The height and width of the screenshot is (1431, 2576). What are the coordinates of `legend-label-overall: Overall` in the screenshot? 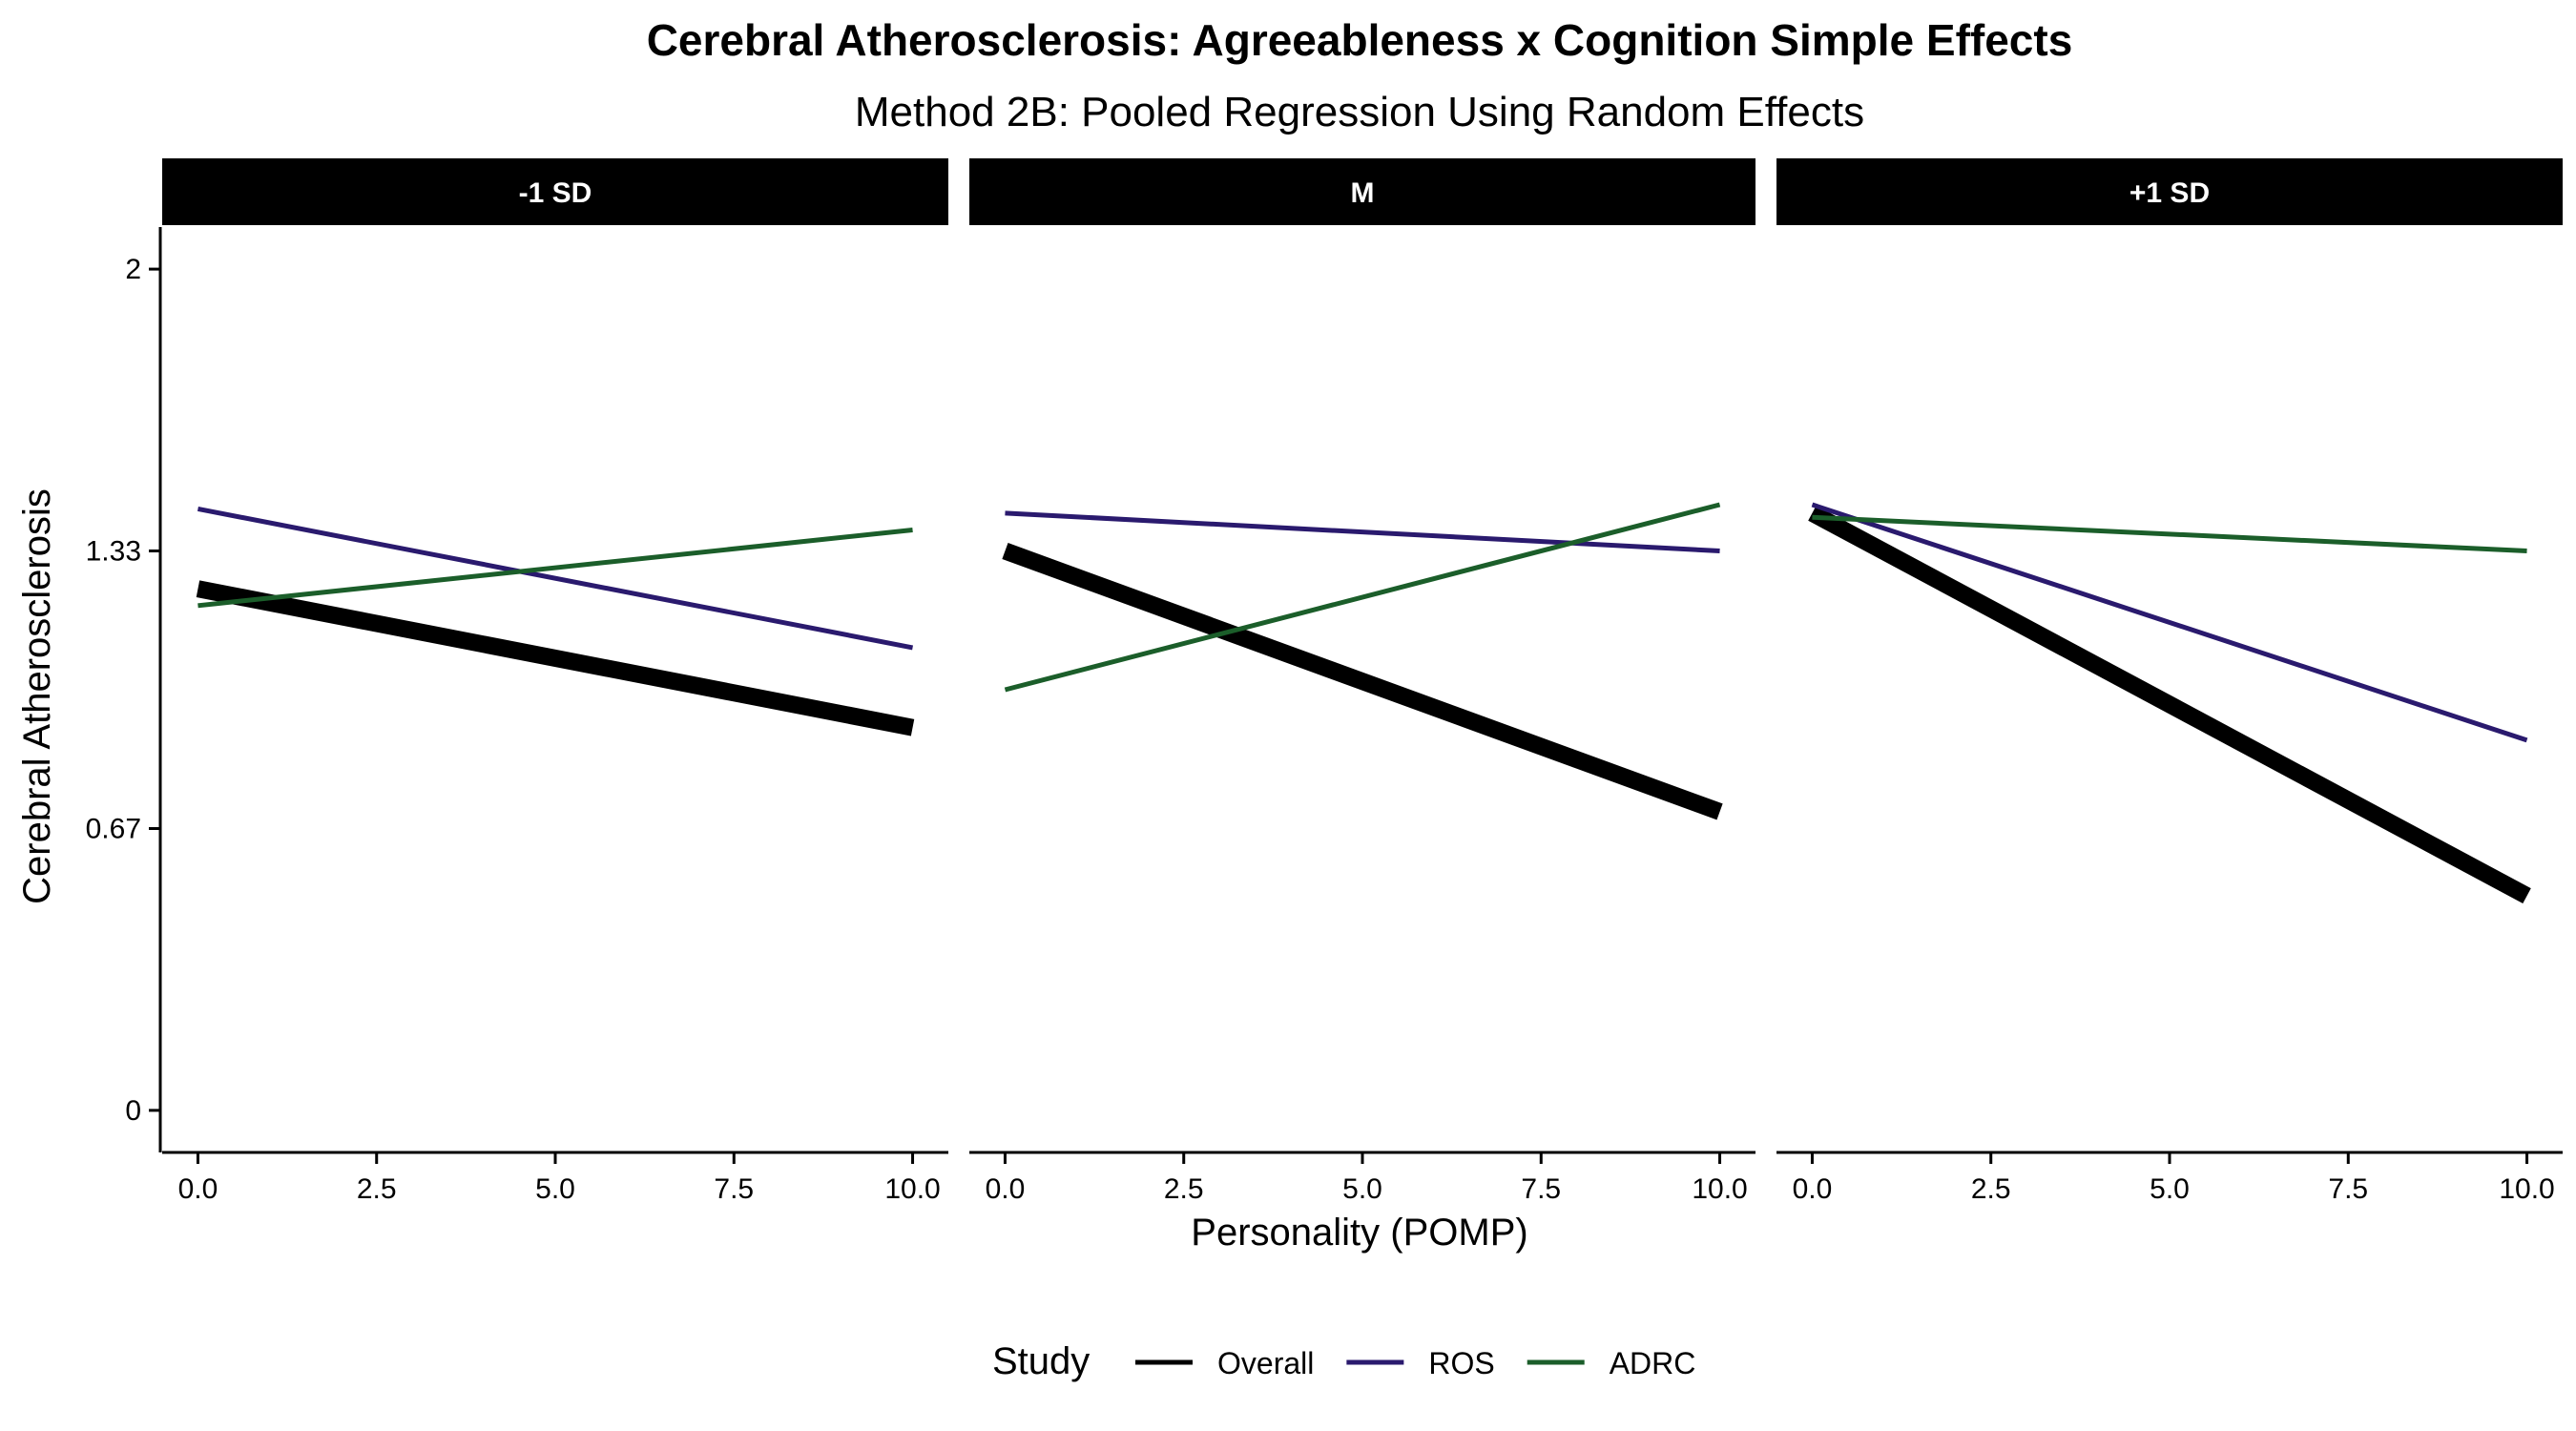 It's located at (1265, 1363).